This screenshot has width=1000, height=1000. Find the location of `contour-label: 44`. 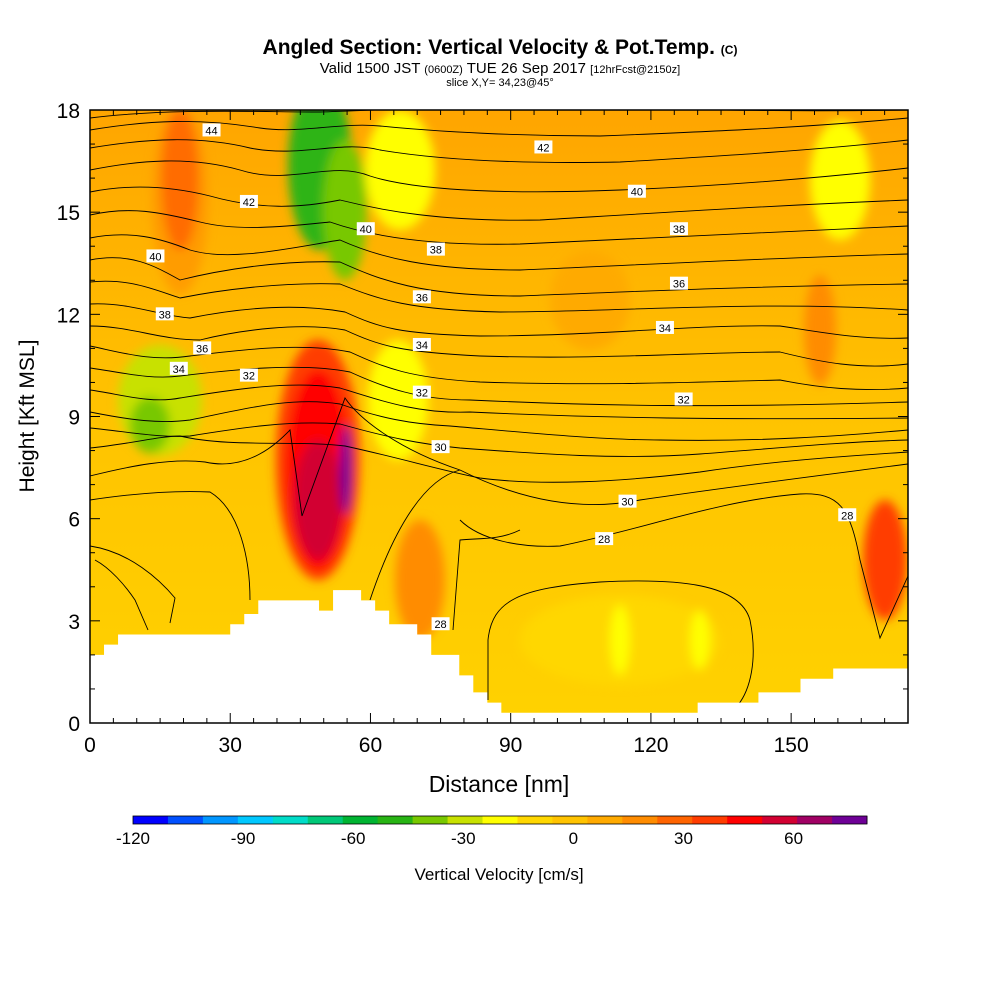

contour-label: 44 is located at coordinates (211, 130).